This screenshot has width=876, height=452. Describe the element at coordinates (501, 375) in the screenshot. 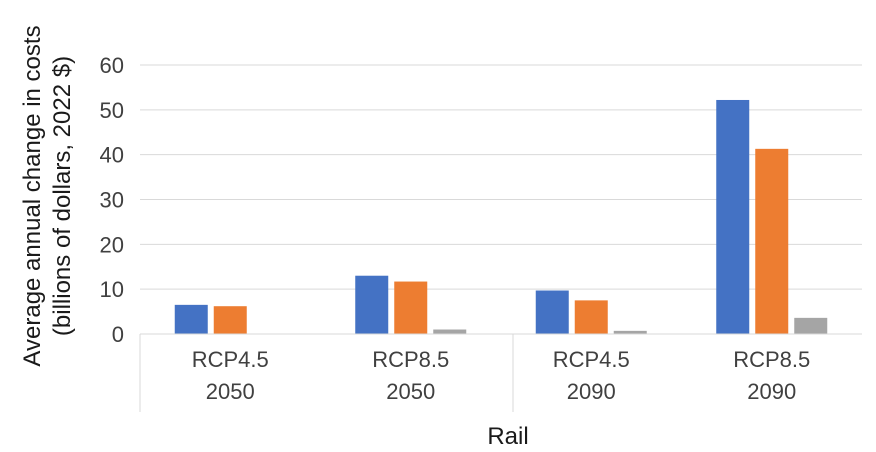

I see `x-category-labels: RCP4.5 2050 RCP8.5 2050 RCP4.5 2090 RCP8.5 2090` at that location.